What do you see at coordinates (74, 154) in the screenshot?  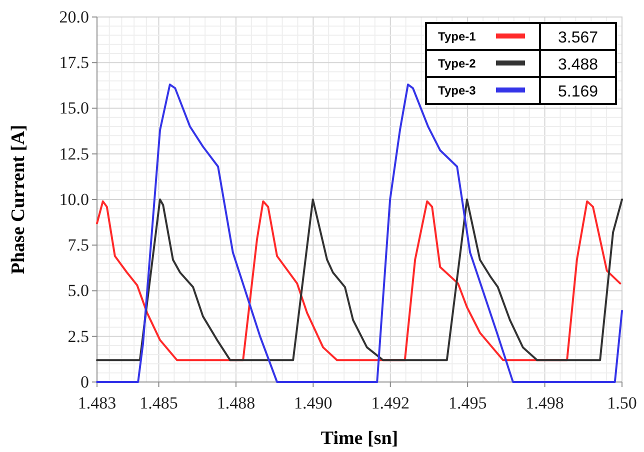 I see `y-tick-label: 12.5` at bounding box center [74, 154].